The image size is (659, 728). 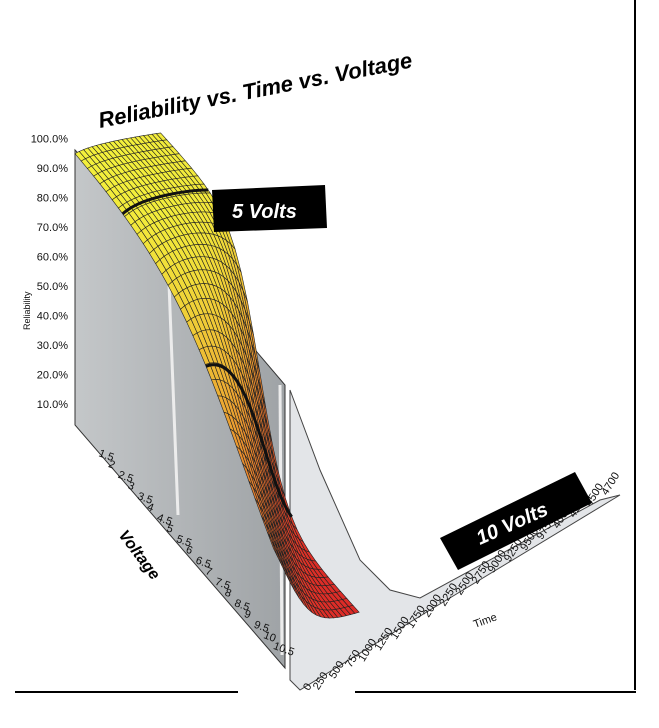 I want to click on voltage-tick-label: 5.5, so click(x=184, y=541).